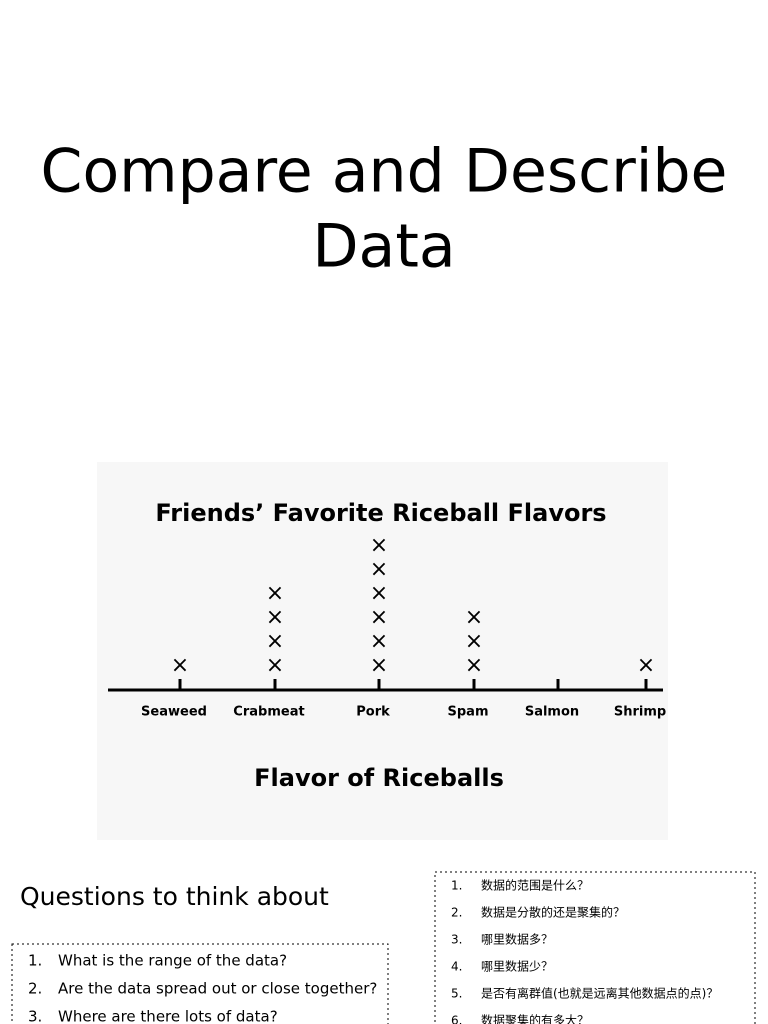  Describe the element at coordinates (468, 712) in the screenshot. I see `category-label: Spam` at that location.